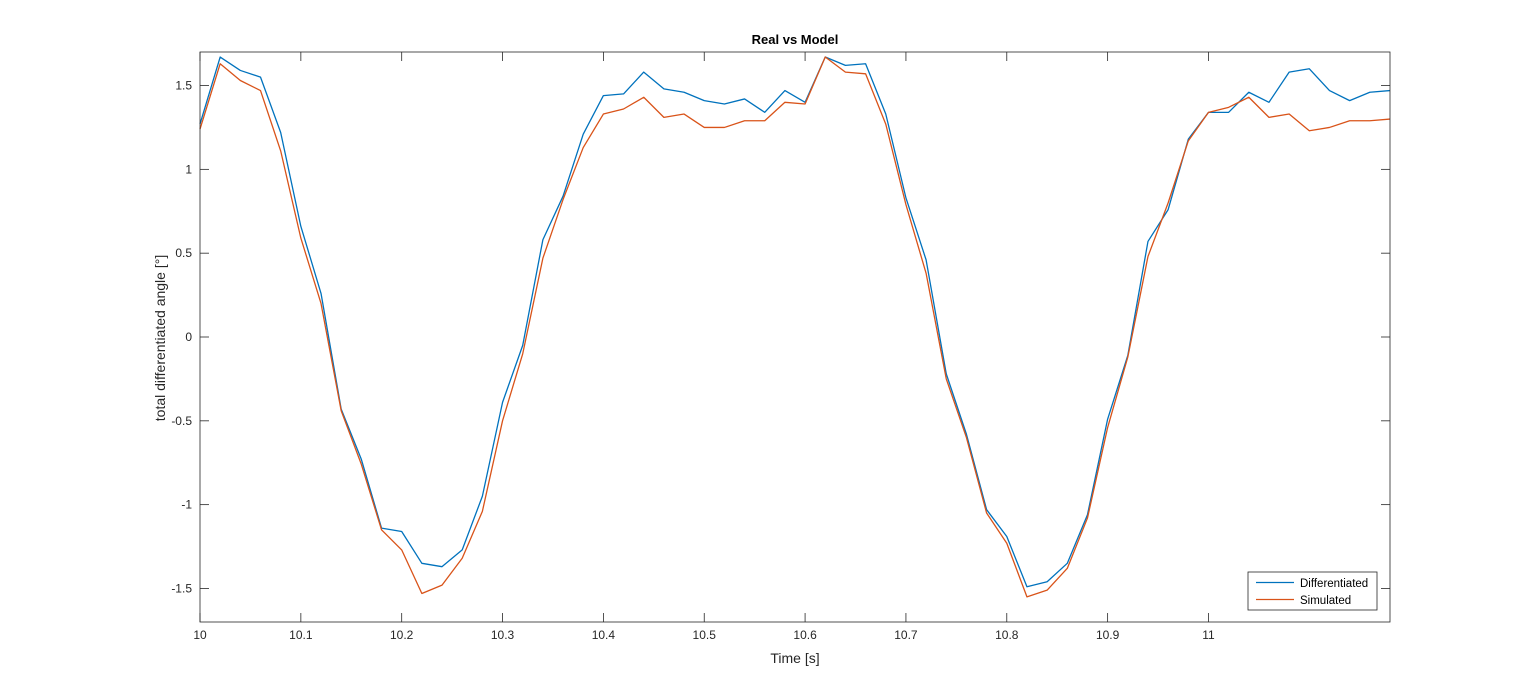  I want to click on chart-title: Real vs Model, so click(795, 39).